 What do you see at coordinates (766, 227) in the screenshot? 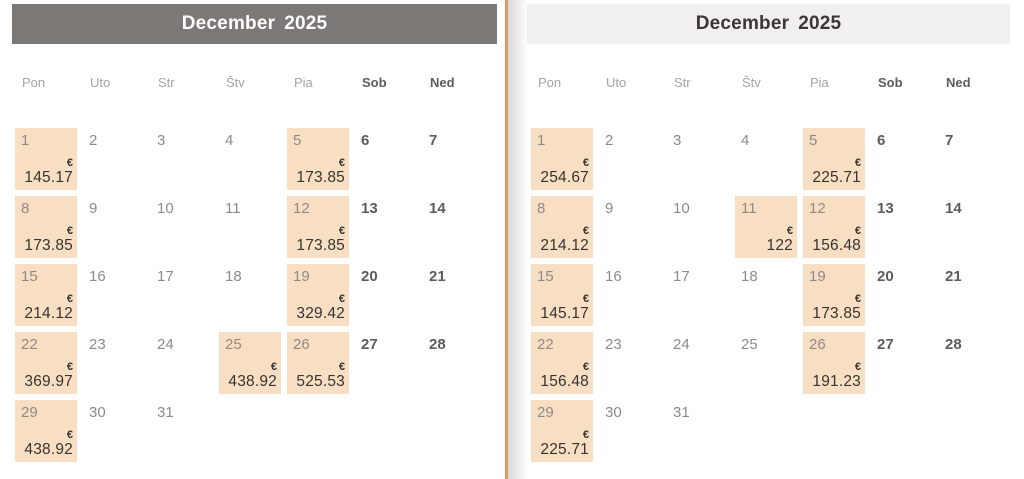
I see `day-cell-priced: 11 €122` at bounding box center [766, 227].